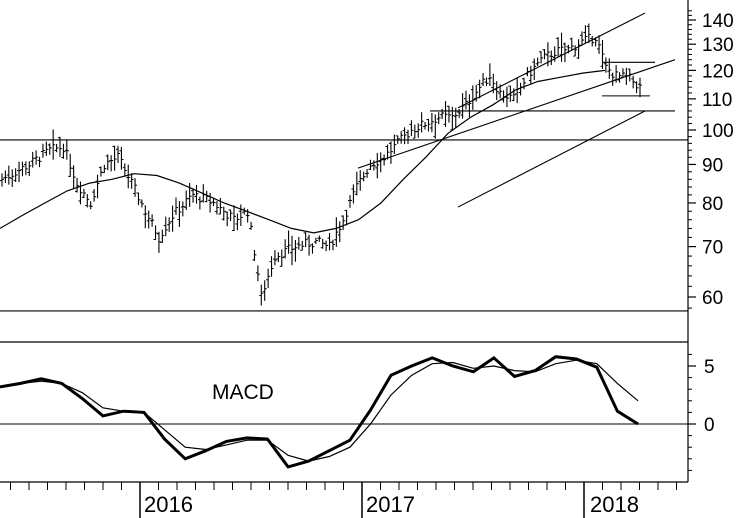 The height and width of the screenshot is (518, 752). Describe the element at coordinates (712, 248) in the screenshot. I see `price-tick-label: 70` at that location.